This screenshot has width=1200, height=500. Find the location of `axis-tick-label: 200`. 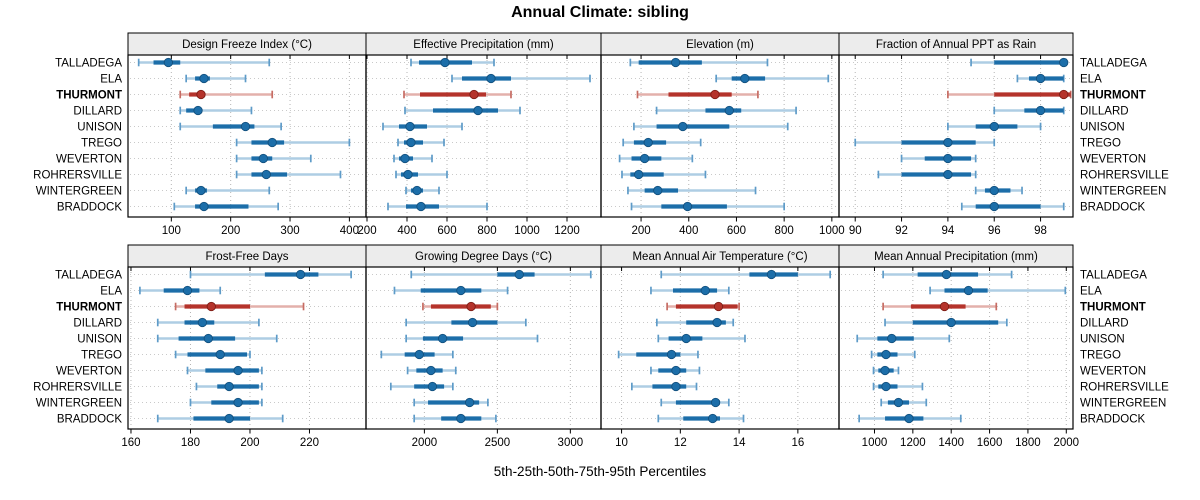

axis-tick-label: 200 is located at coordinates (249, 443).